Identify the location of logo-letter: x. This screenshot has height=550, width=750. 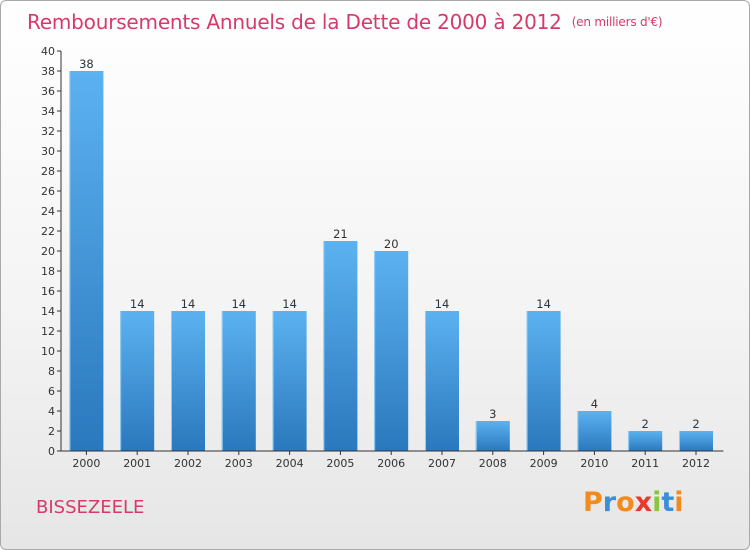
(643, 502).